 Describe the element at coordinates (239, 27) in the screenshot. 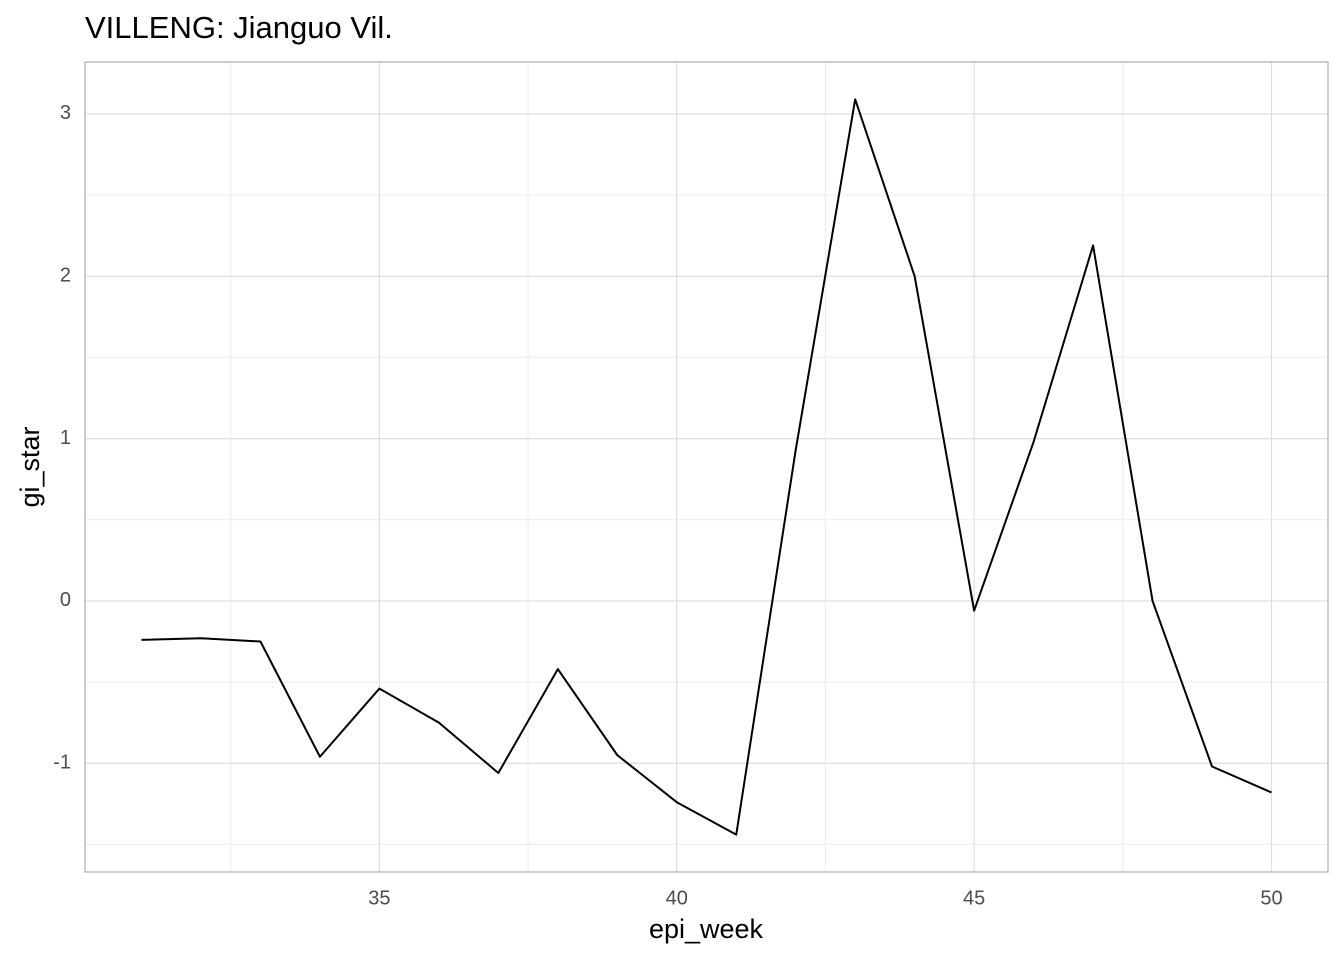

I see `chart-title: VILLENG: Jianguo Vil.` at that location.